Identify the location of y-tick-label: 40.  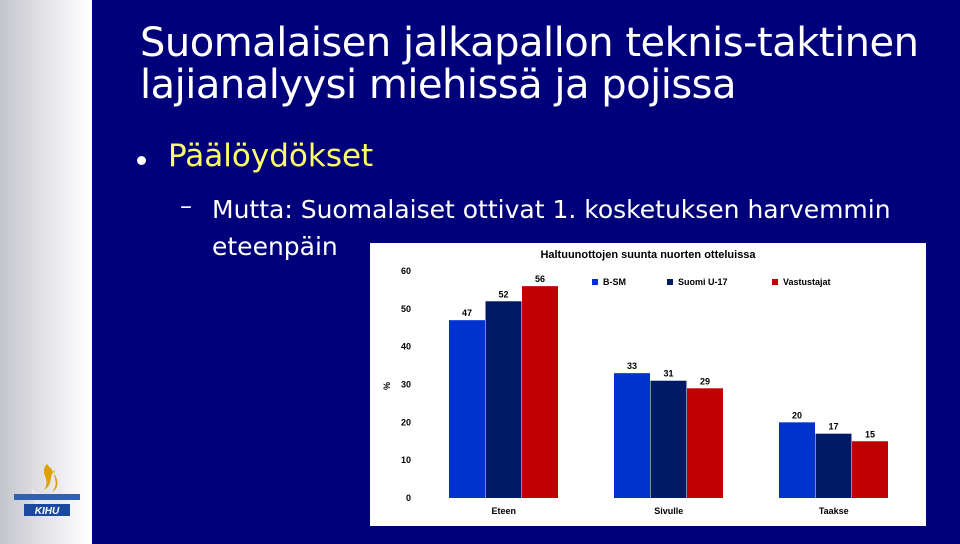
(406, 347).